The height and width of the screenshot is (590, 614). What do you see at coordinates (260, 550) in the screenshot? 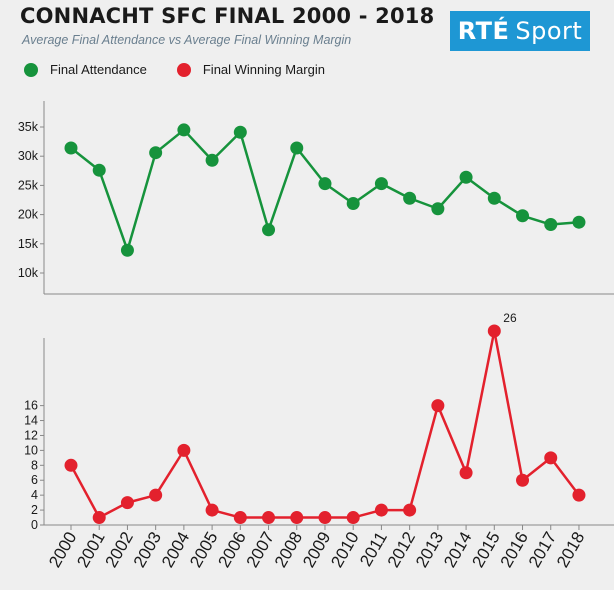
I see `year-tick-label: 2007` at bounding box center [260, 550].